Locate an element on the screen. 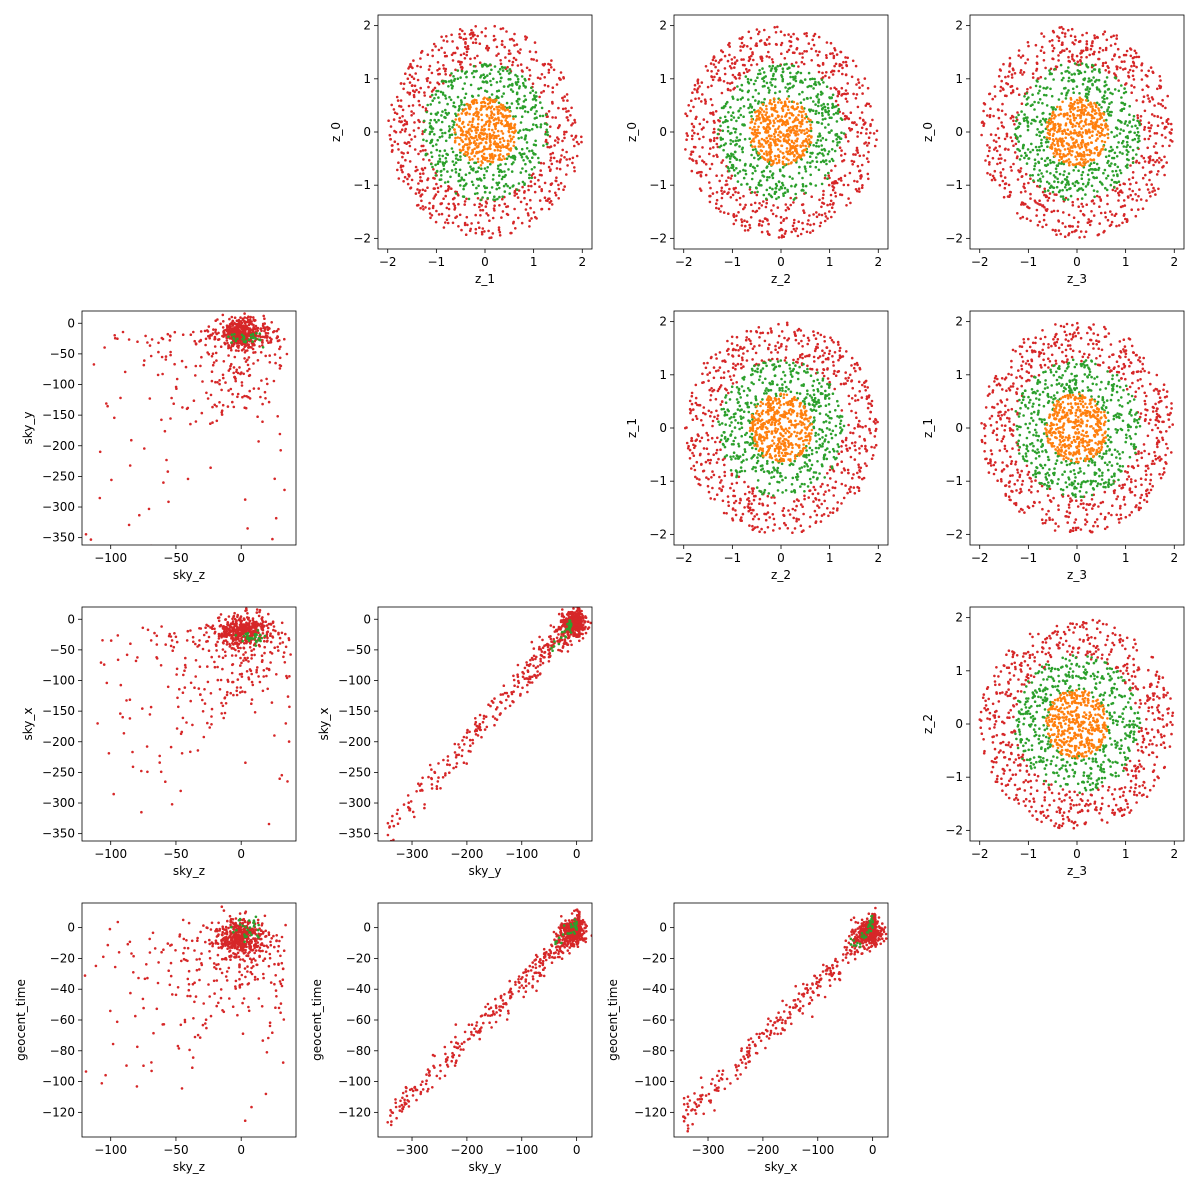 The image size is (1200, 1200). x-axis-label: z_3 is located at coordinates (1077, 279).